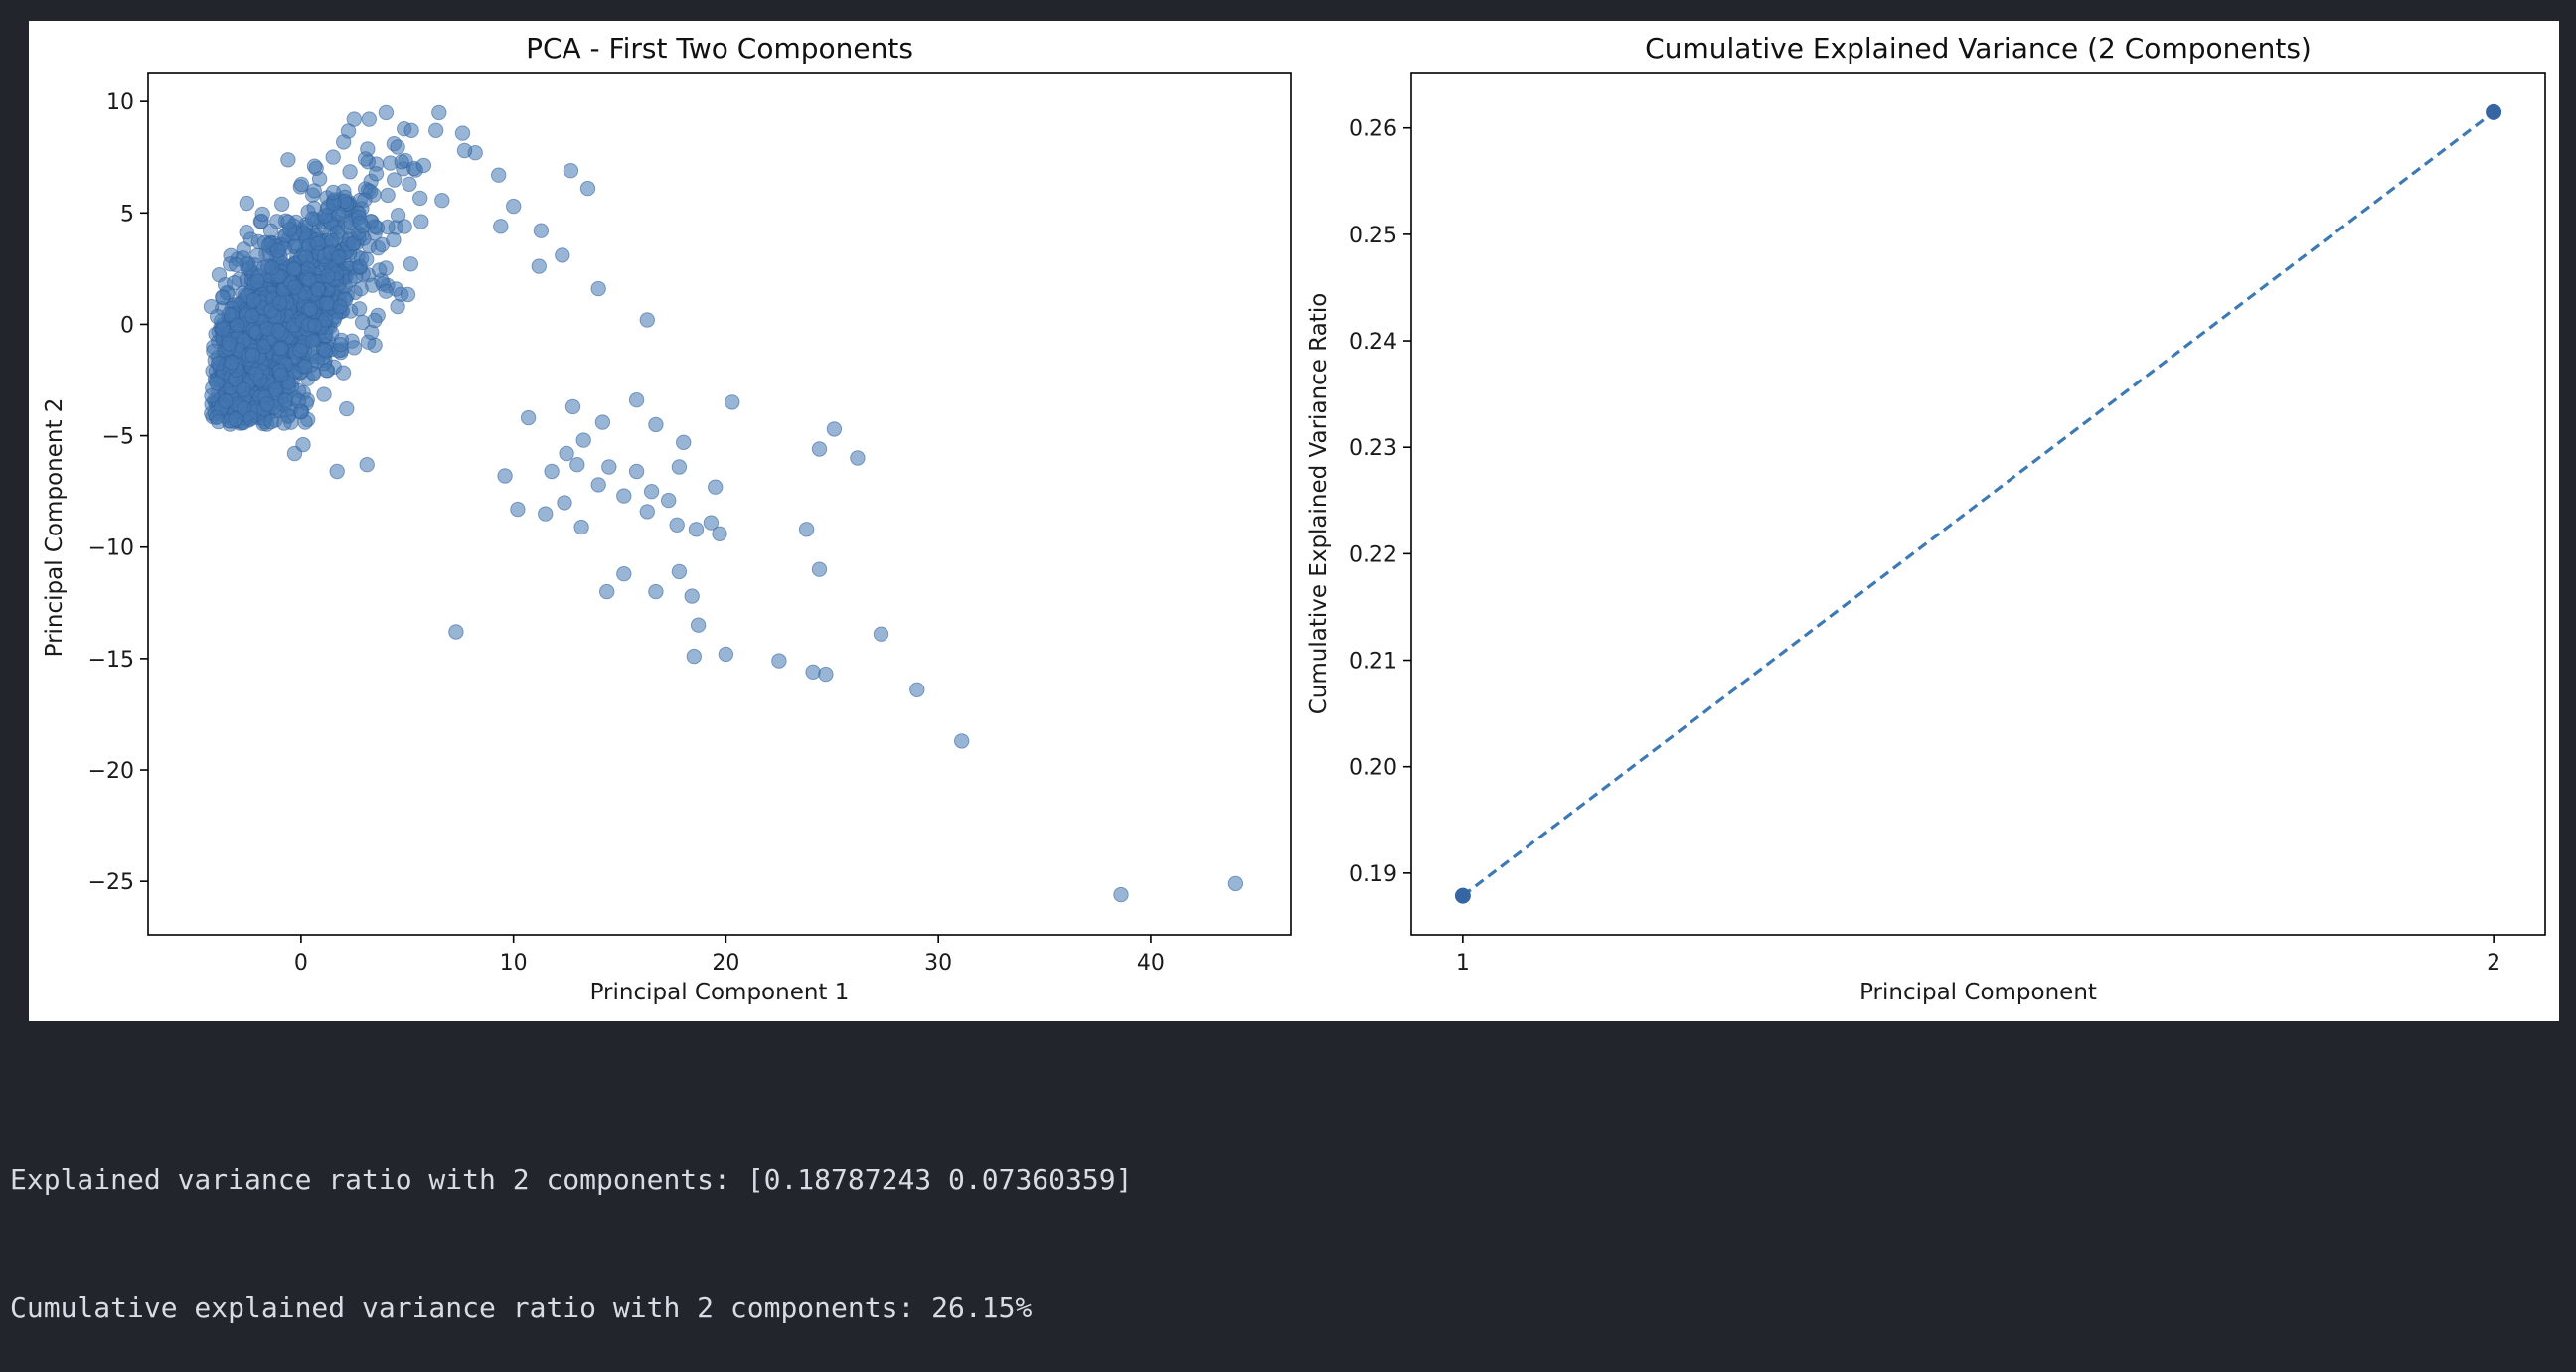  What do you see at coordinates (1380, 502) in the screenshot?
I see `cumulative-variance-y-ticks: 0.19 0.20 0.21 0.22 0.23 0.24 0.25 0.26` at bounding box center [1380, 502].